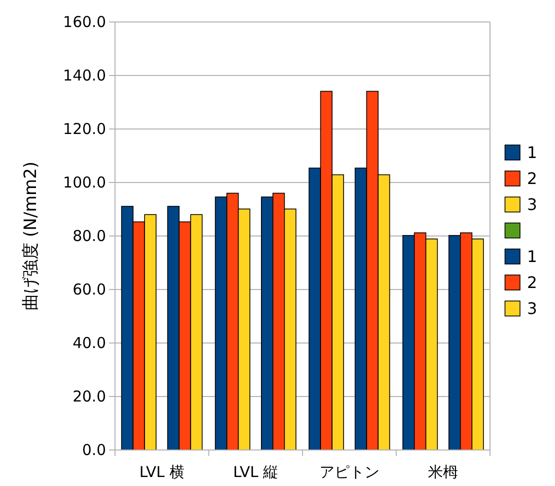 Image resolution: width=555 pixels, height=486 pixels. What do you see at coordinates (84, 183) in the screenshot?
I see `y-tick-label: 100.0` at bounding box center [84, 183].